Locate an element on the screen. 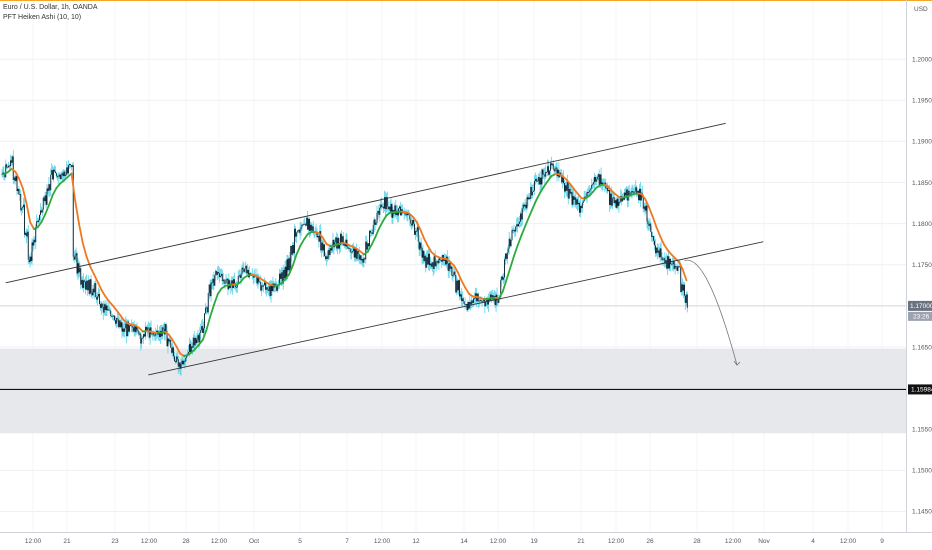  indicator-title: PFT Heiken Ashi (10, 10) is located at coordinates (42, 17).